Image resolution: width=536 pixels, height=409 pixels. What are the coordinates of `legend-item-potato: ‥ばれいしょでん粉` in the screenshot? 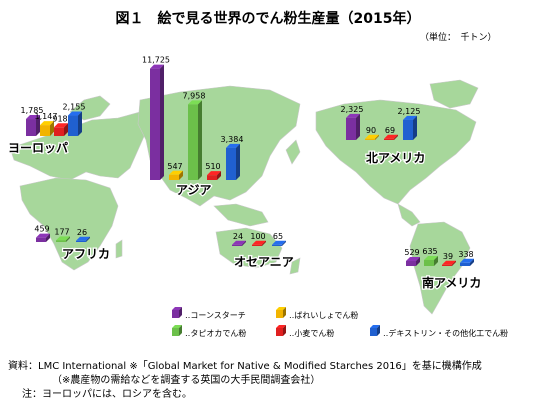 It's located at (317, 313).